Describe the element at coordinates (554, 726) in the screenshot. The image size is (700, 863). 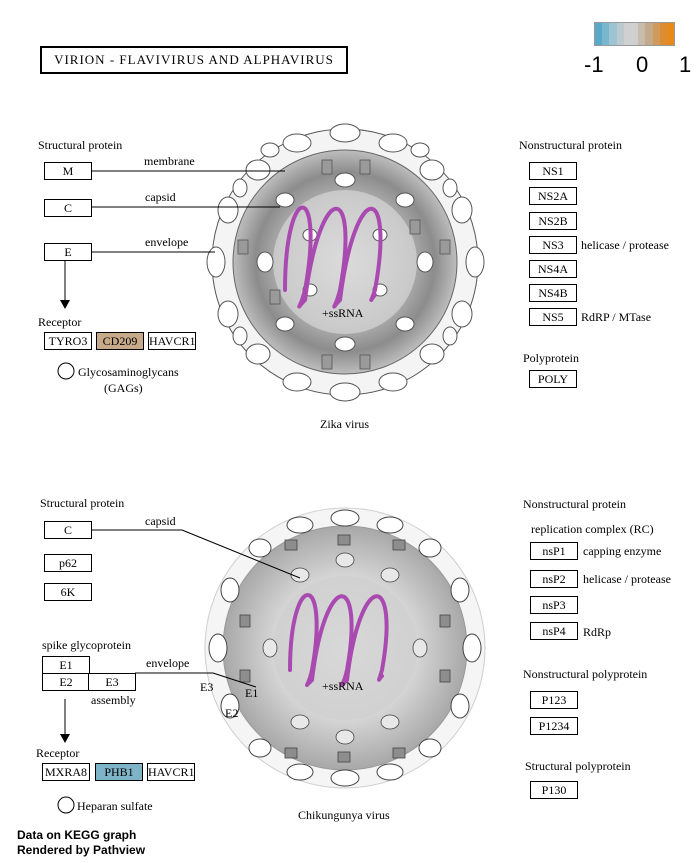
I see `gene-node-p1234: P1234` at that location.